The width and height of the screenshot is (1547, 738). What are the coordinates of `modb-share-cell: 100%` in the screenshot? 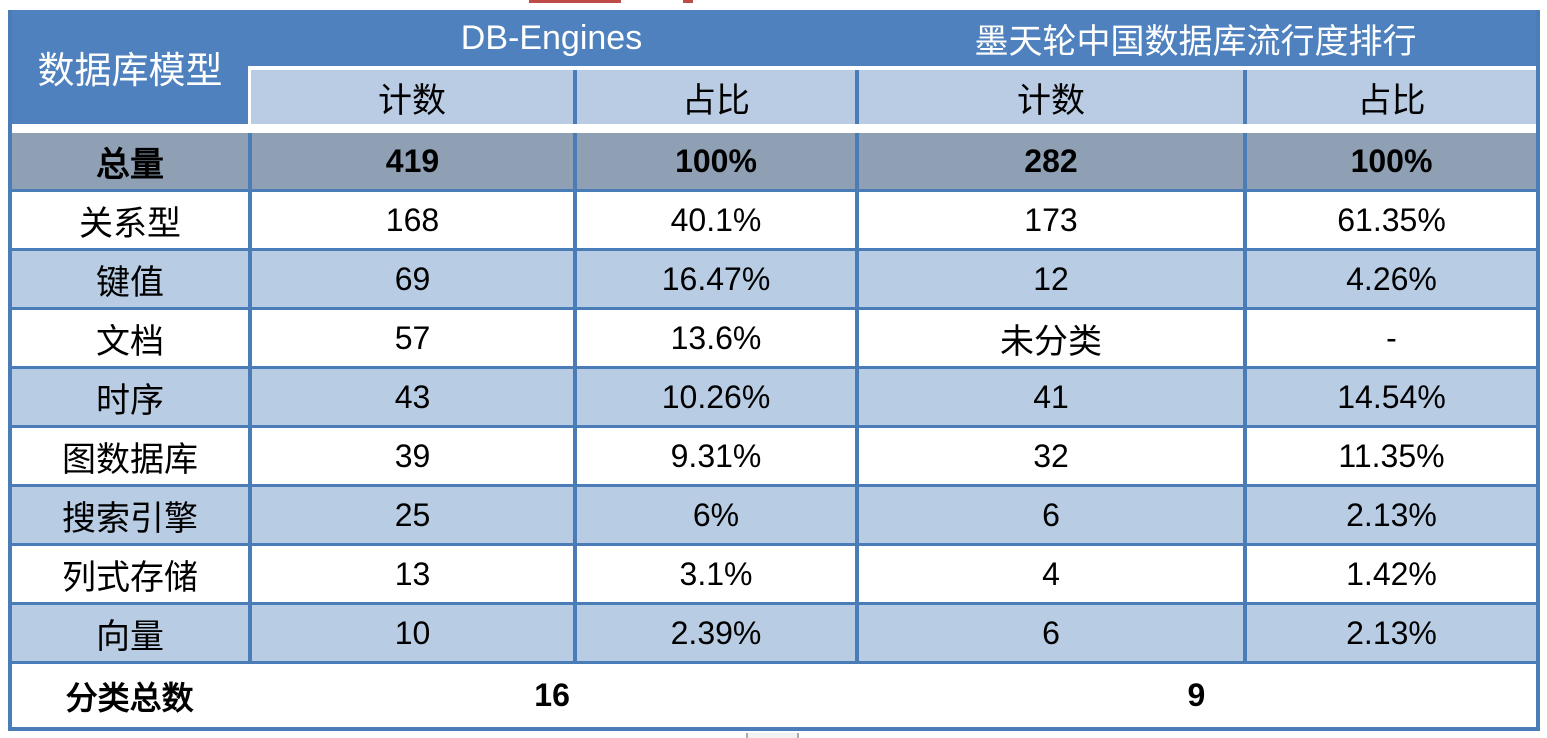 It's located at (1389, 161).